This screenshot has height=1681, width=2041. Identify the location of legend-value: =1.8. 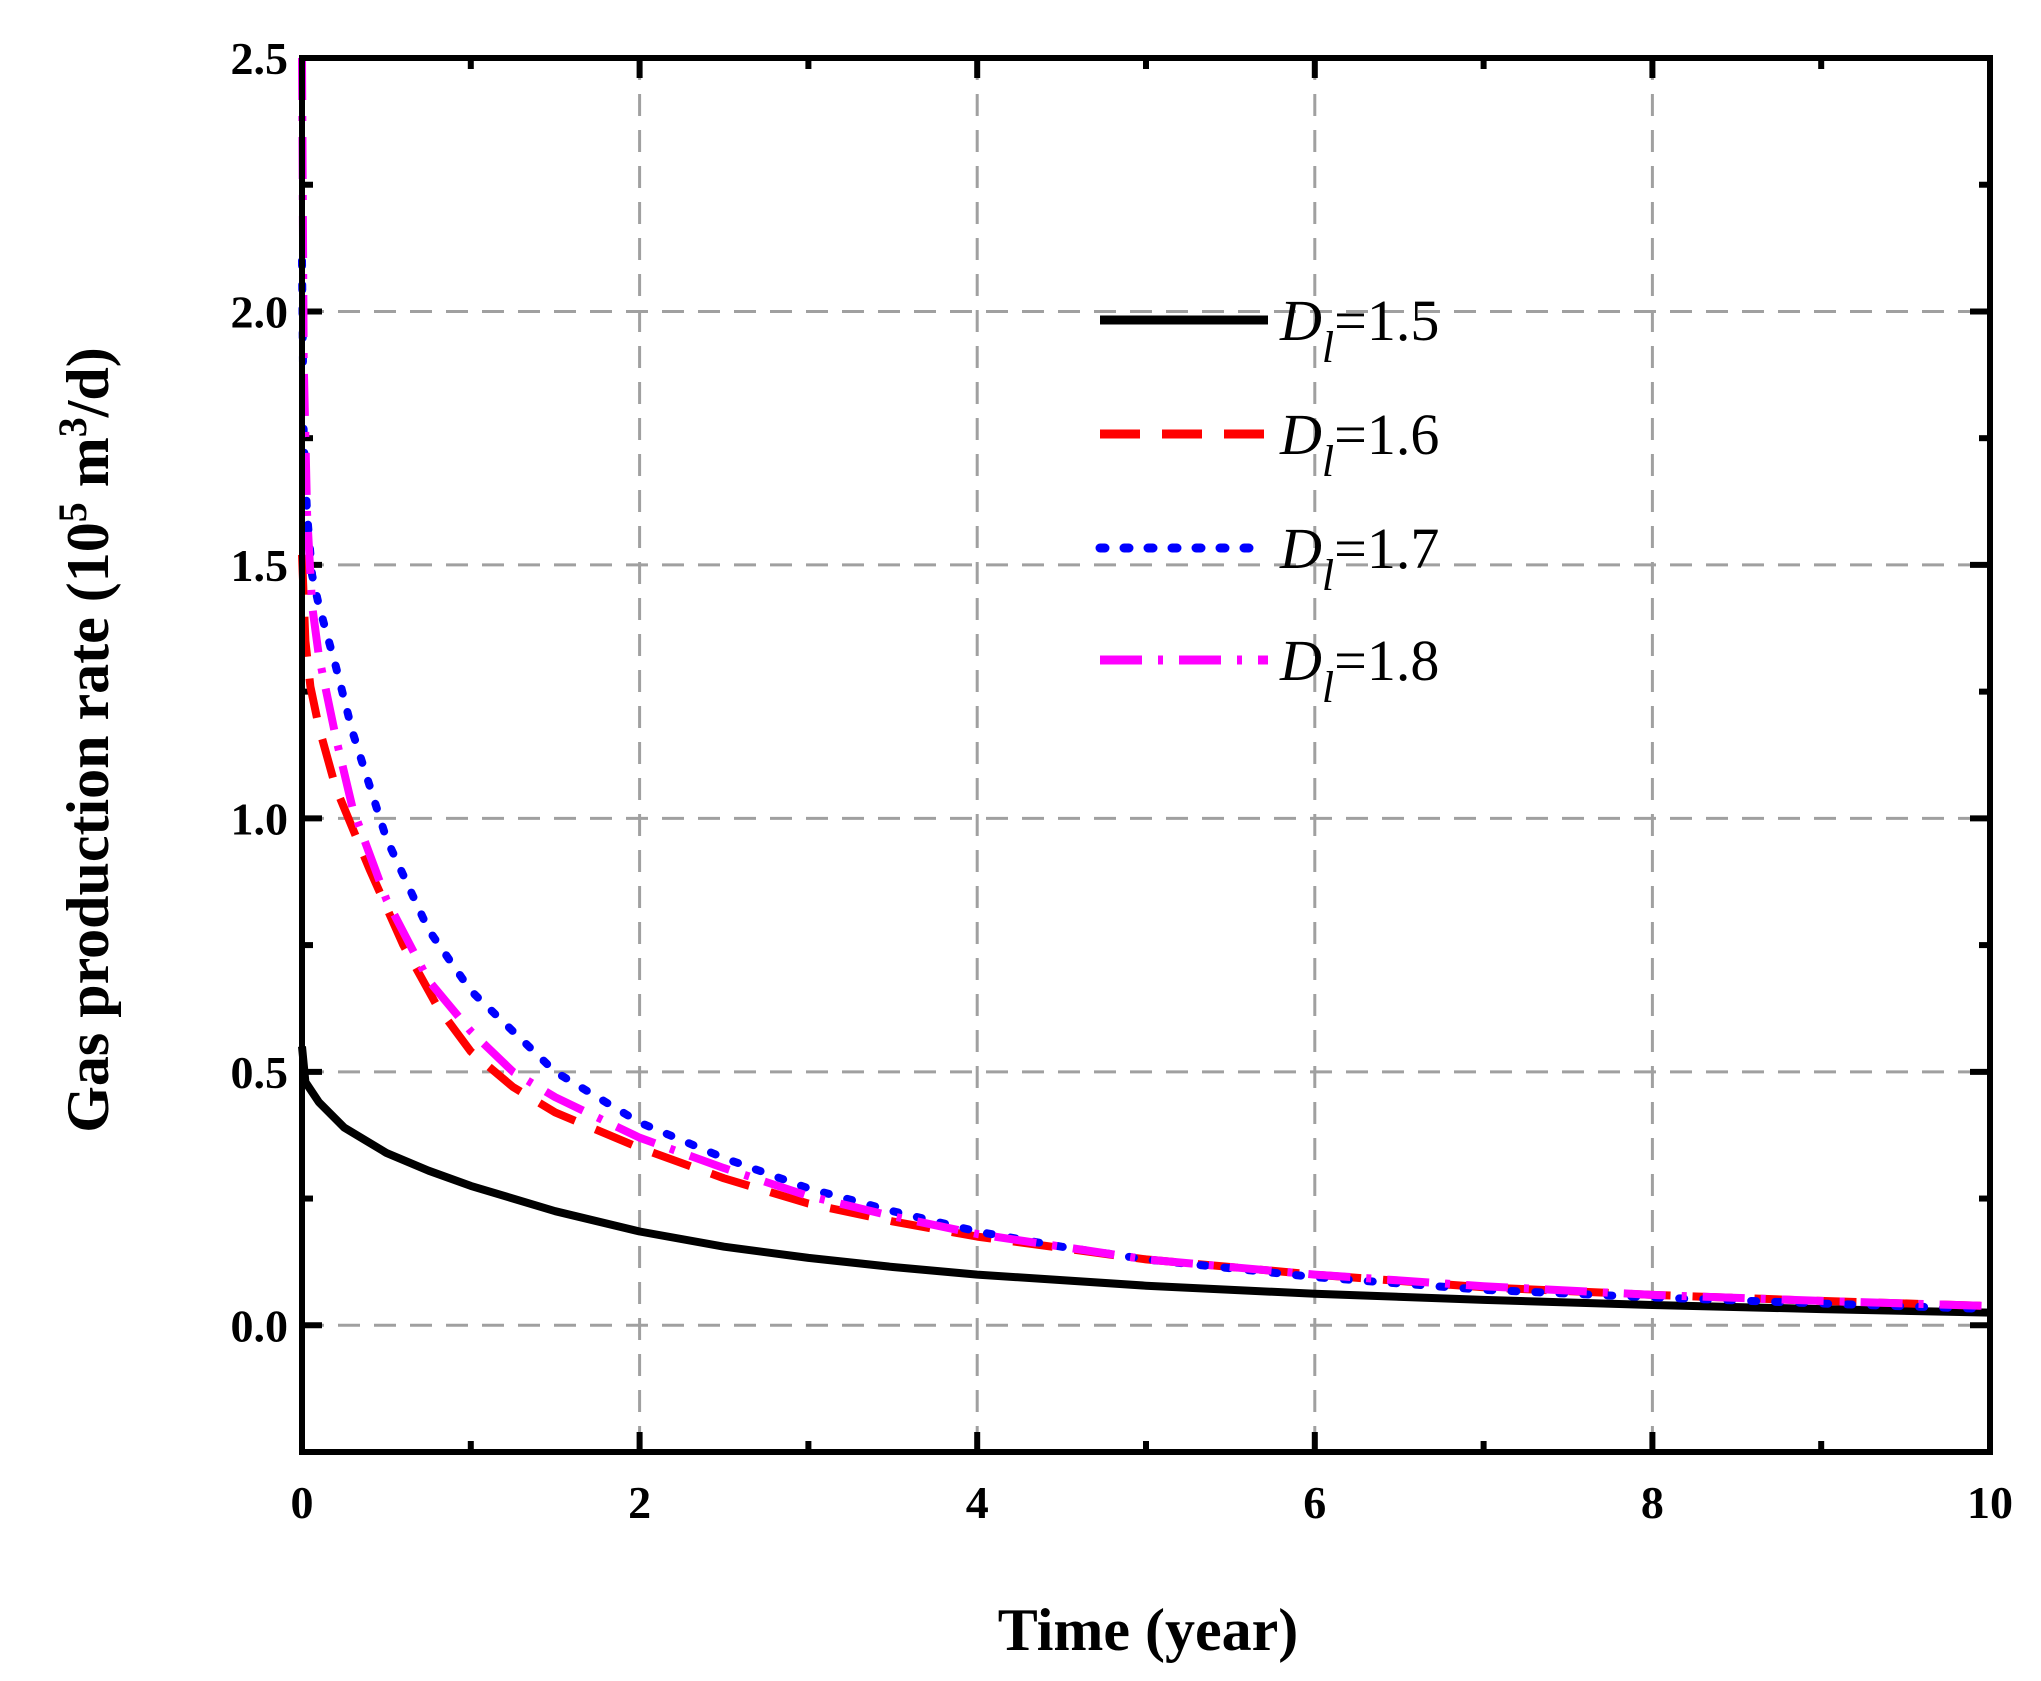
(1386, 660).